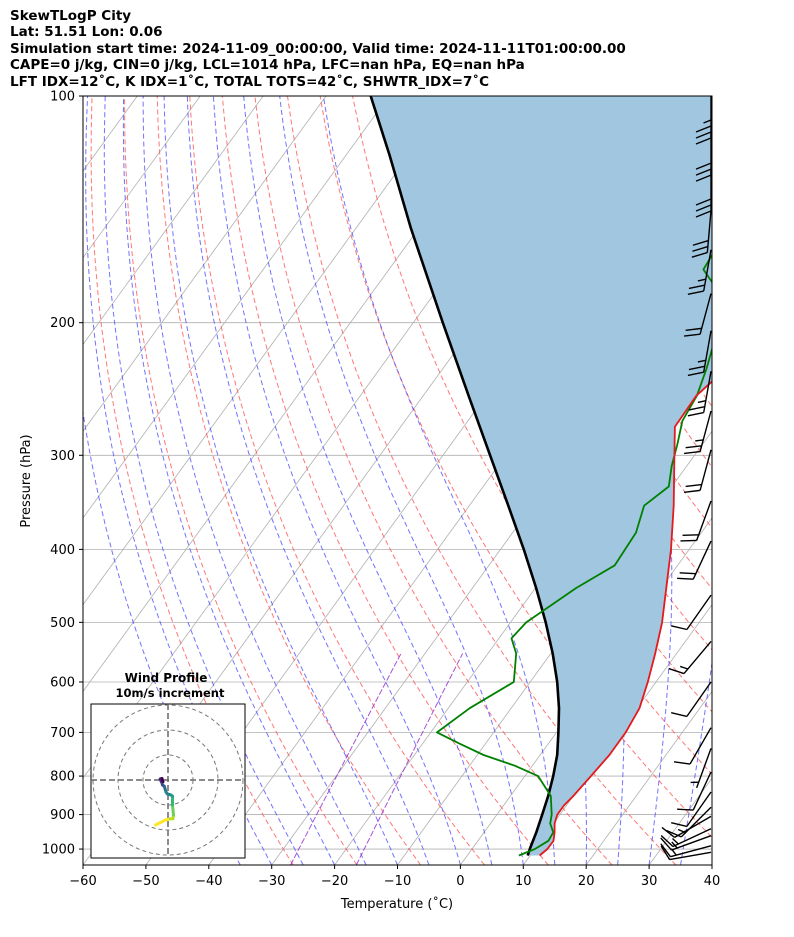  I want to click on y-tick-label: 400, so click(62, 550).